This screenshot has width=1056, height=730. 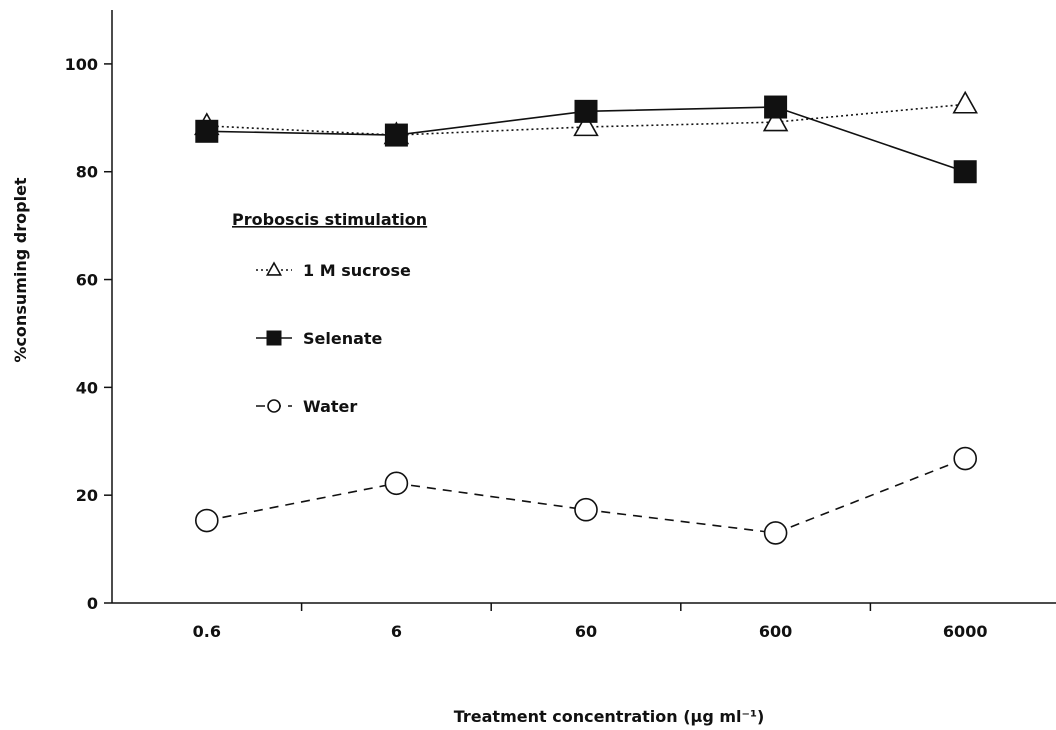 What do you see at coordinates (330, 406) in the screenshot?
I see `legend-label: Water` at bounding box center [330, 406].